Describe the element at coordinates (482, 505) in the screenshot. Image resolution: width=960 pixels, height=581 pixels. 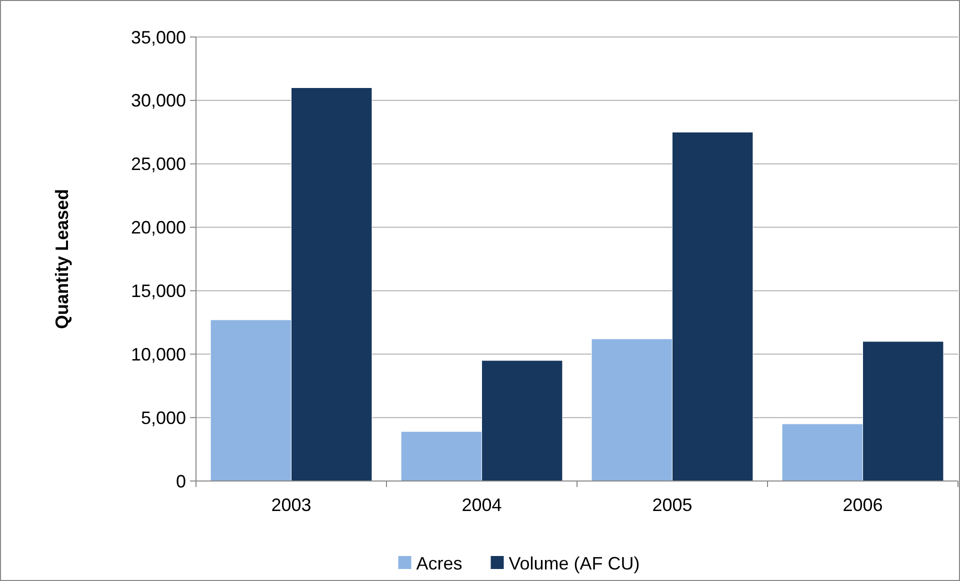
I see `x-tick-label: 2004` at that location.